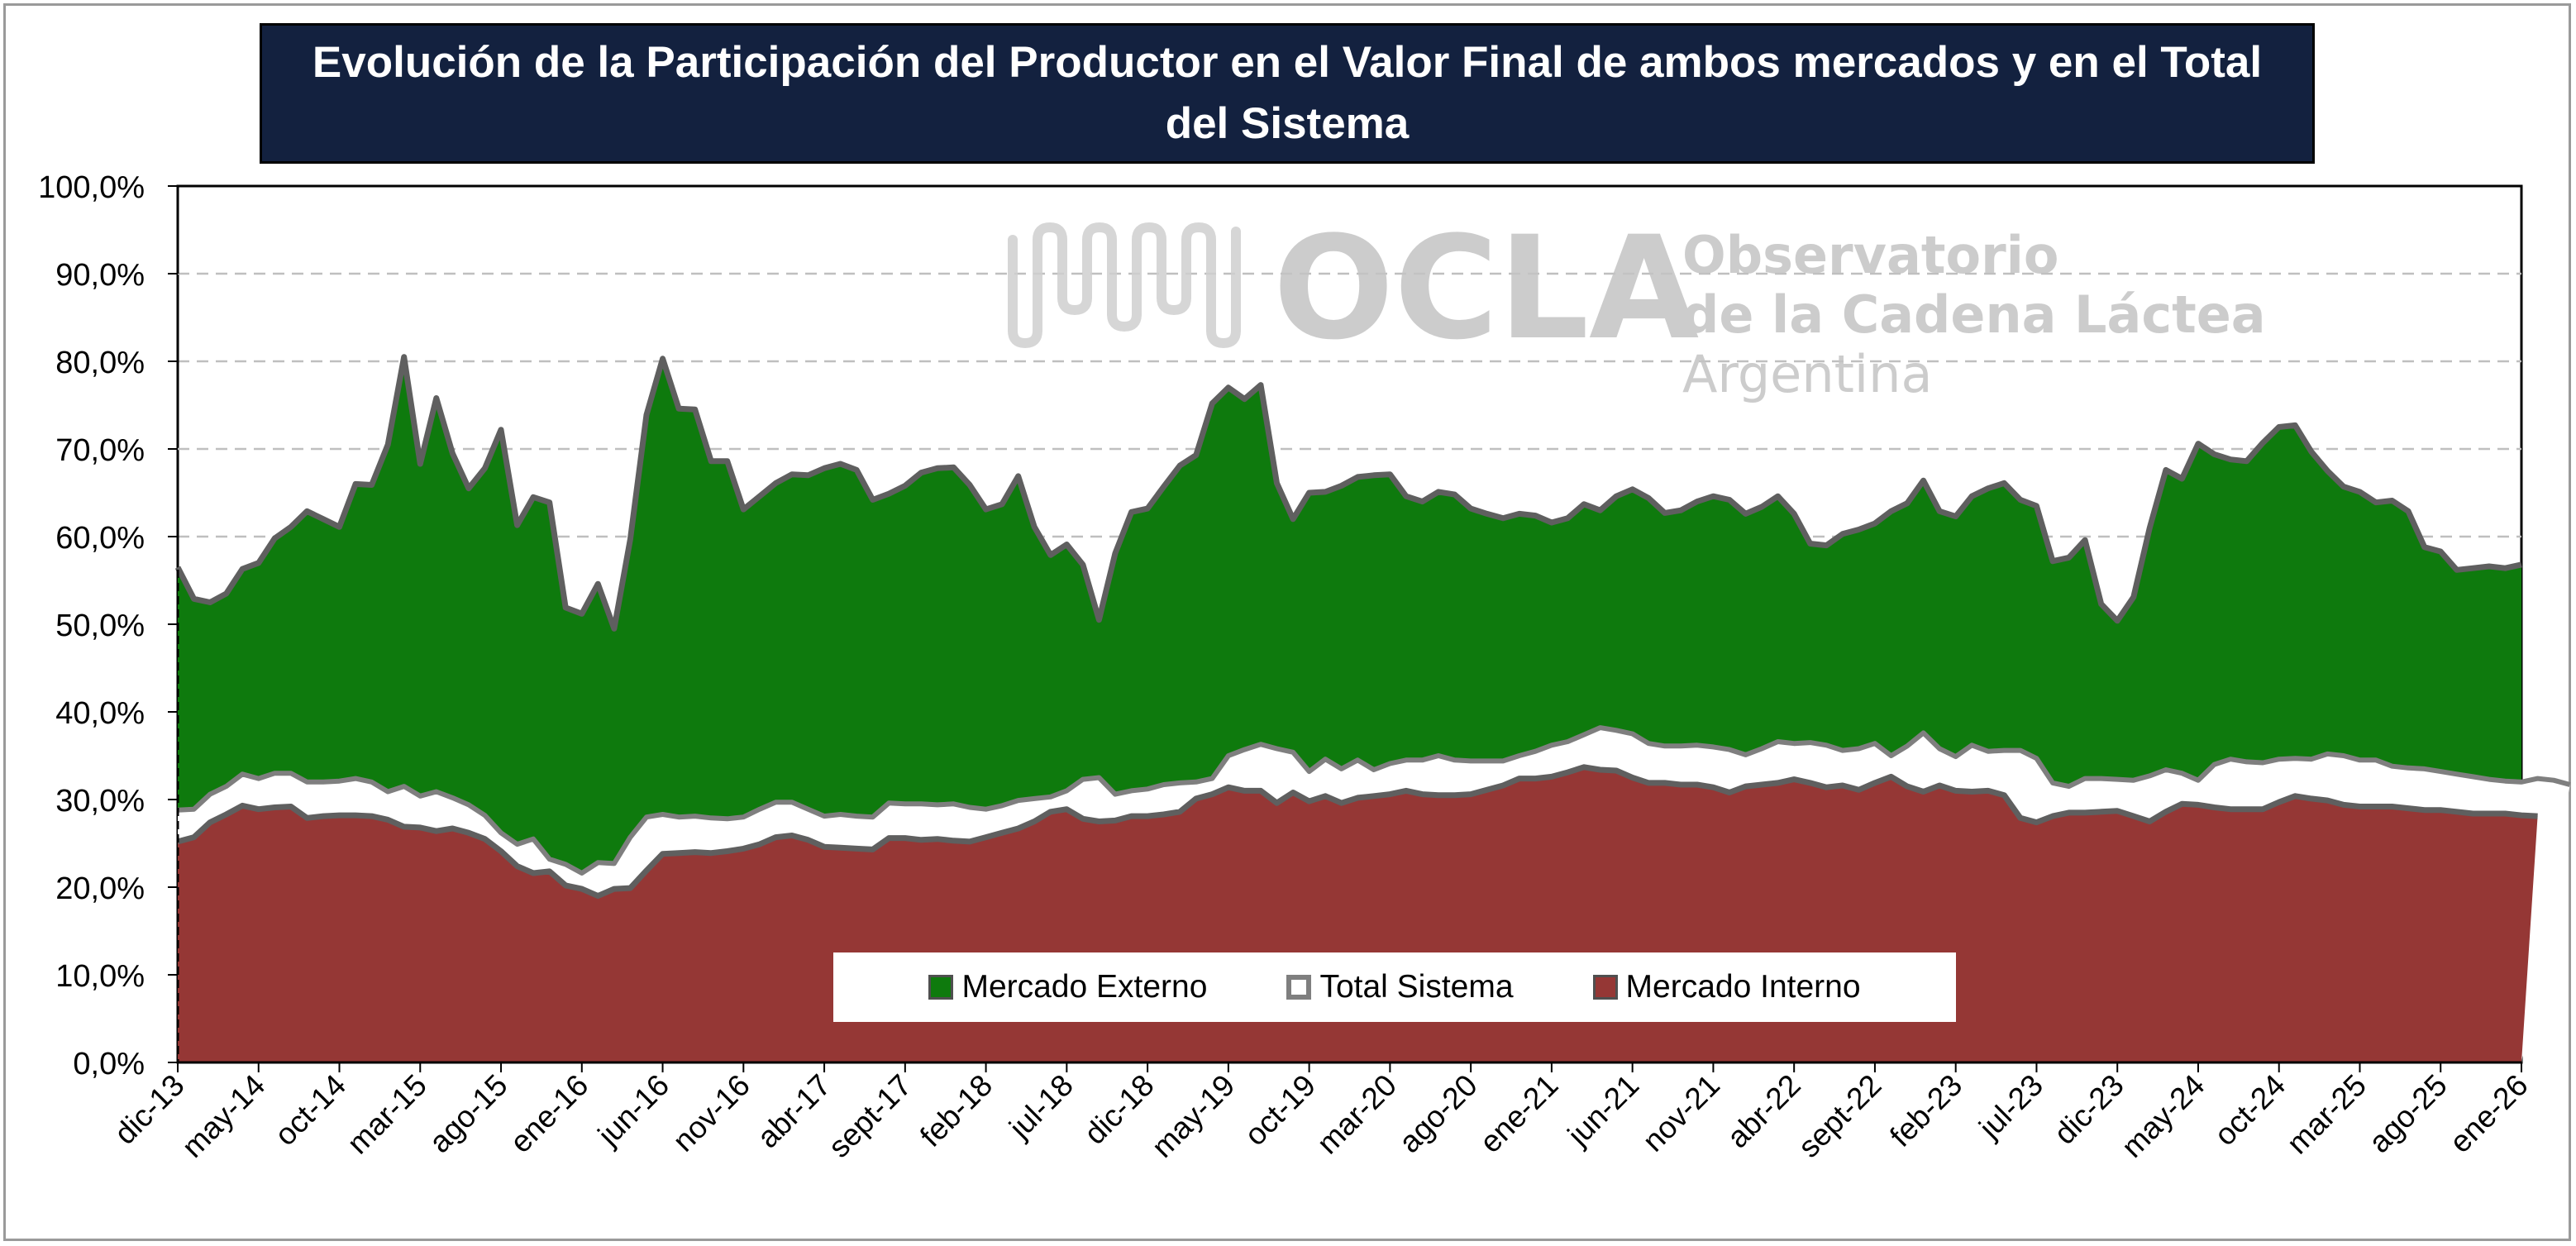 The width and height of the screenshot is (2576, 1246). Describe the element at coordinates (1287, 124) in the screenshot. I see `chart-title-line-2: del Sistema` at that location.